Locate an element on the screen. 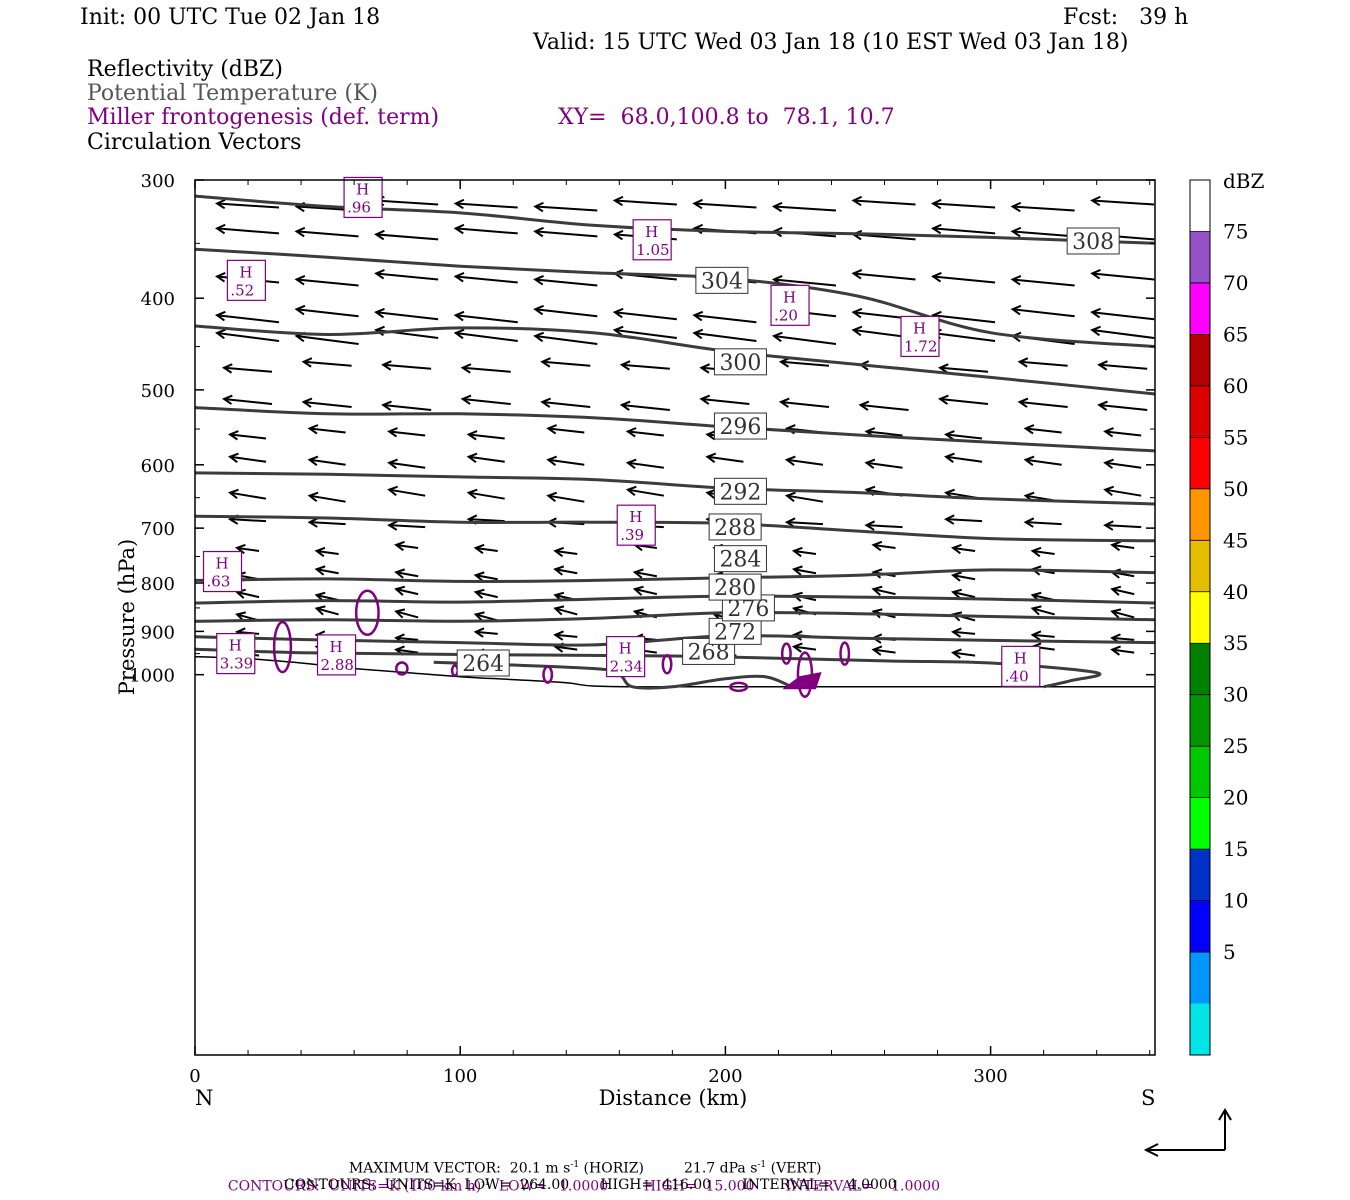 The image size is (1350, 1200). x-axis-end-label: S is located at coordinates (1148, 1098).